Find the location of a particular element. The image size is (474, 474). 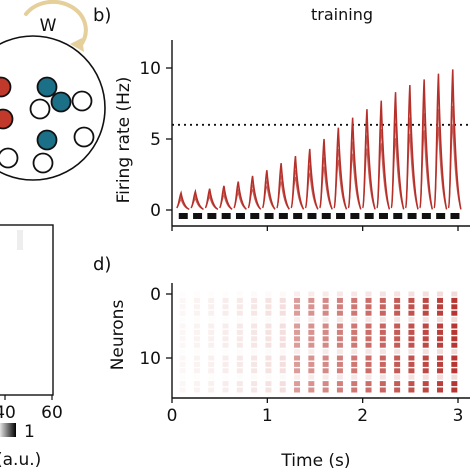

b-ytick-label: 10 is located at coordinates (150, 69).